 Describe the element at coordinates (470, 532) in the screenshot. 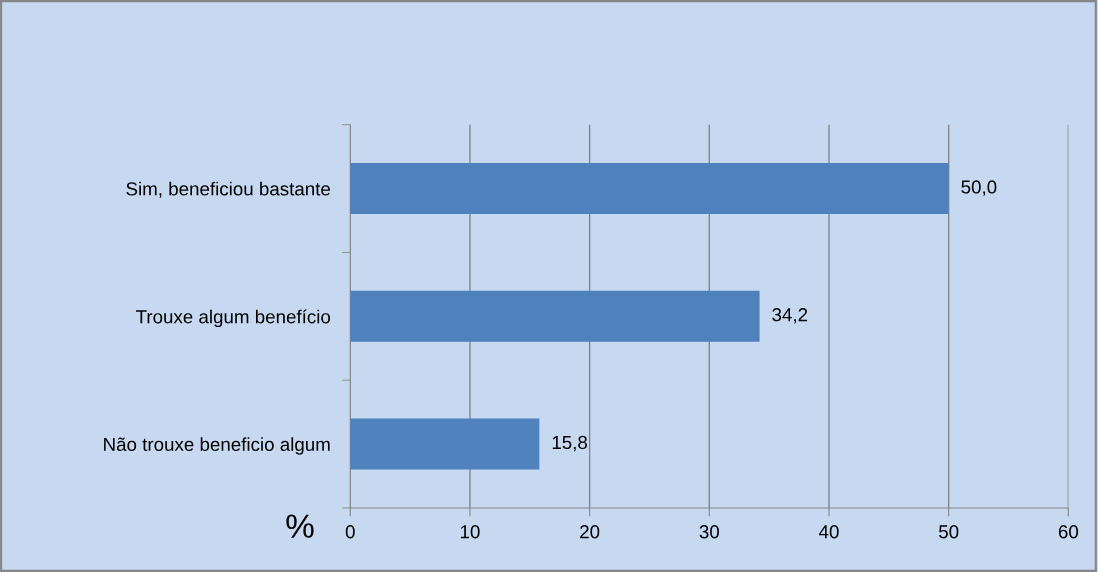

I see `x-tick-label: 10` at that location.